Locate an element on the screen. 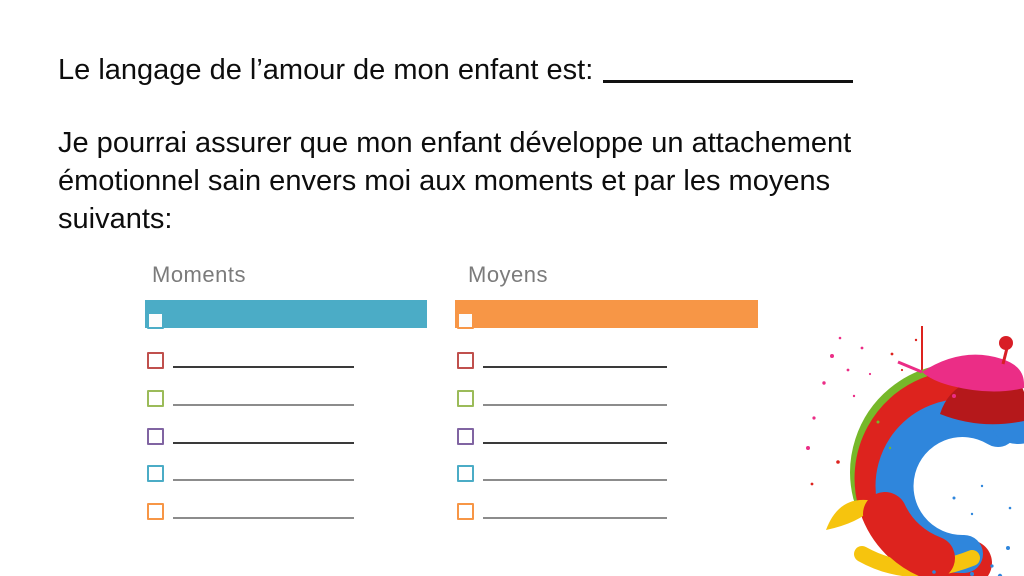  moyens-header-bar is located at coordinates (606, 314).